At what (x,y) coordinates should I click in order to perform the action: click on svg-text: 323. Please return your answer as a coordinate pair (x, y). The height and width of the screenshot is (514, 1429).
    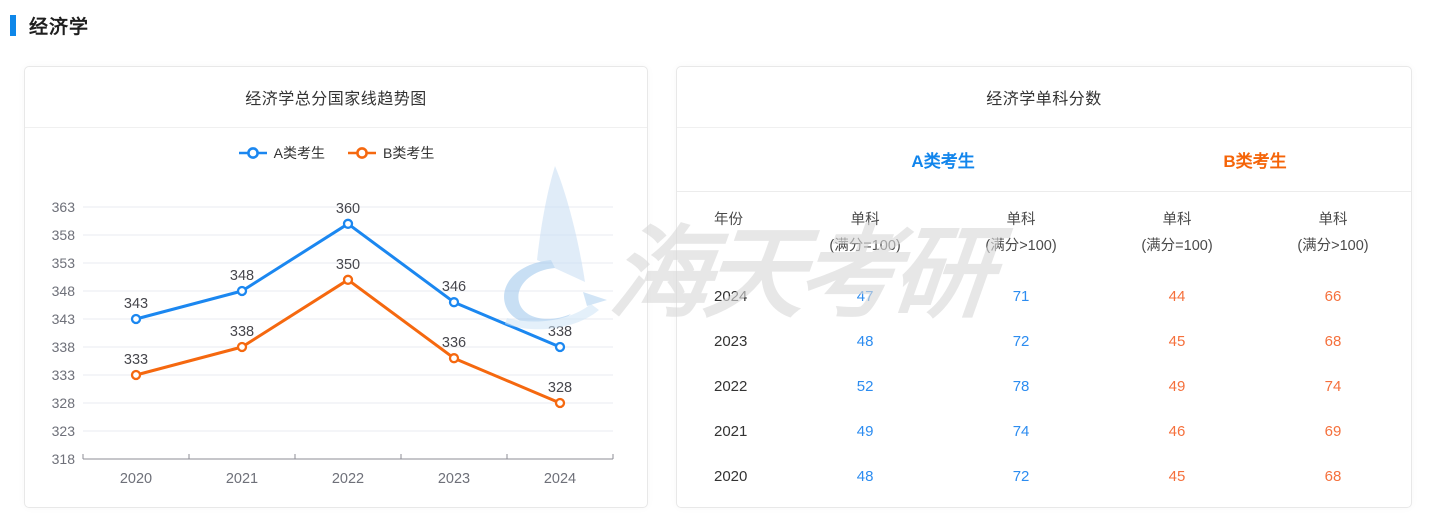
    Looking at the image, I should click on (64, 431).